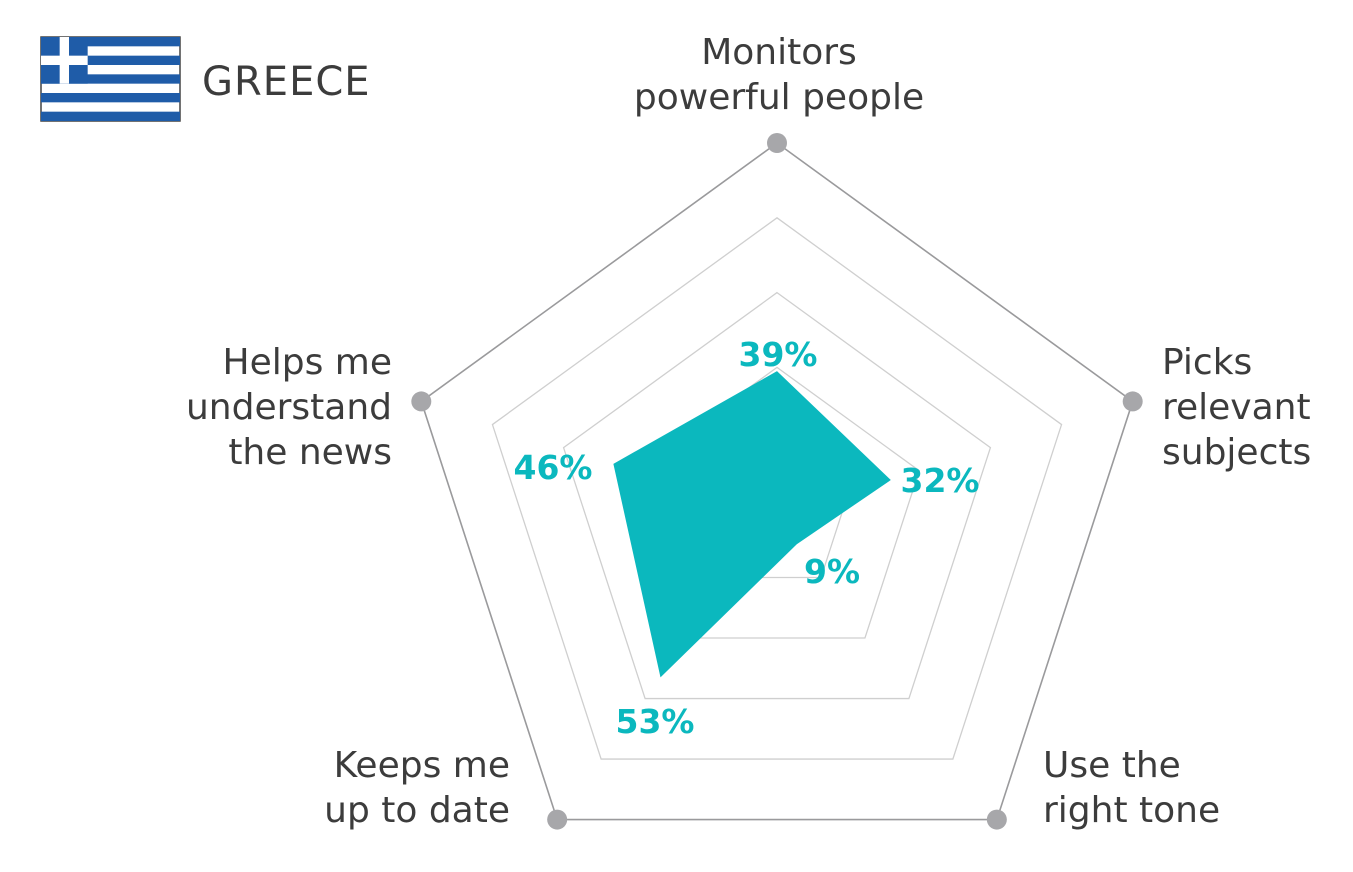 The width and height of the screenshot is (1353, 872). Describe the element at coordinates (779, 75) in the screenshot. I see `axis-label: Monitors powerful people` at that location.